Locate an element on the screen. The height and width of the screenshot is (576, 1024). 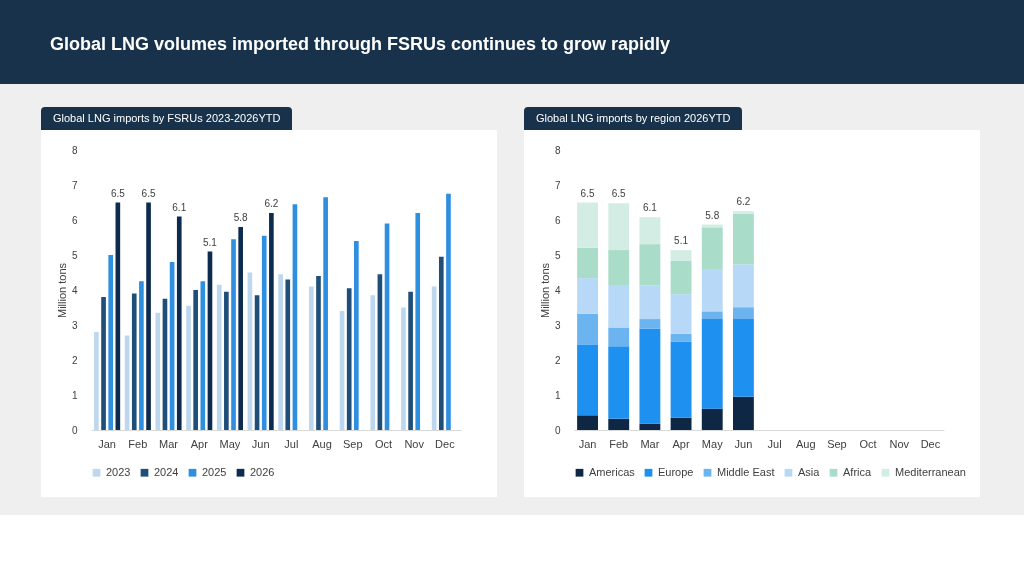
x-tick-label: Jun is located at coordinates (260, 443).